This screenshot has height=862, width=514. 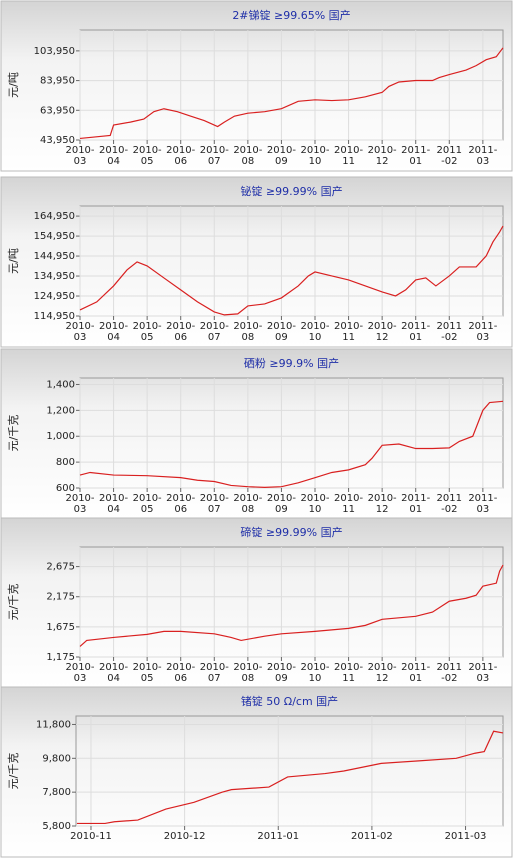 What do you see at coordinates (415, 678) in the screenshot?
I see `x-tick-label-line: 01` at bounding box center [415, 678].